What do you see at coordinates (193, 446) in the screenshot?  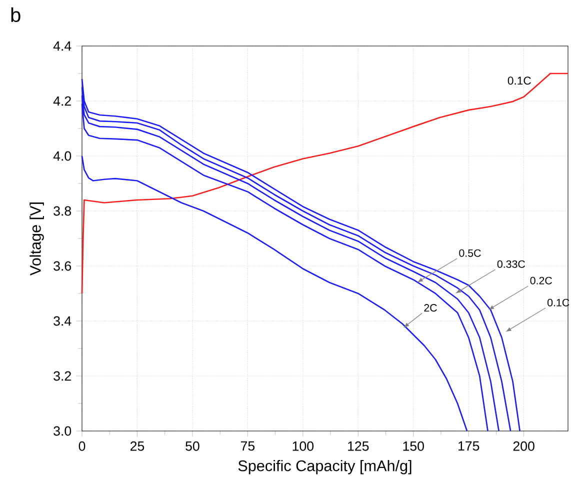 I see `x-tick-label: 50` at bounding box center [193, 446].